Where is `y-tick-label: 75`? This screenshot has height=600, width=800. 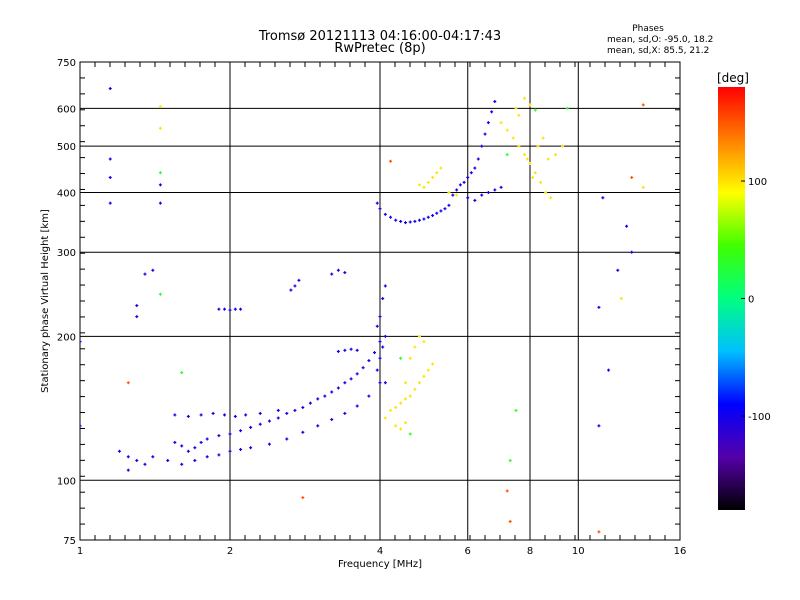 y-tick-label: 75 is located at coordinates (69, 541).